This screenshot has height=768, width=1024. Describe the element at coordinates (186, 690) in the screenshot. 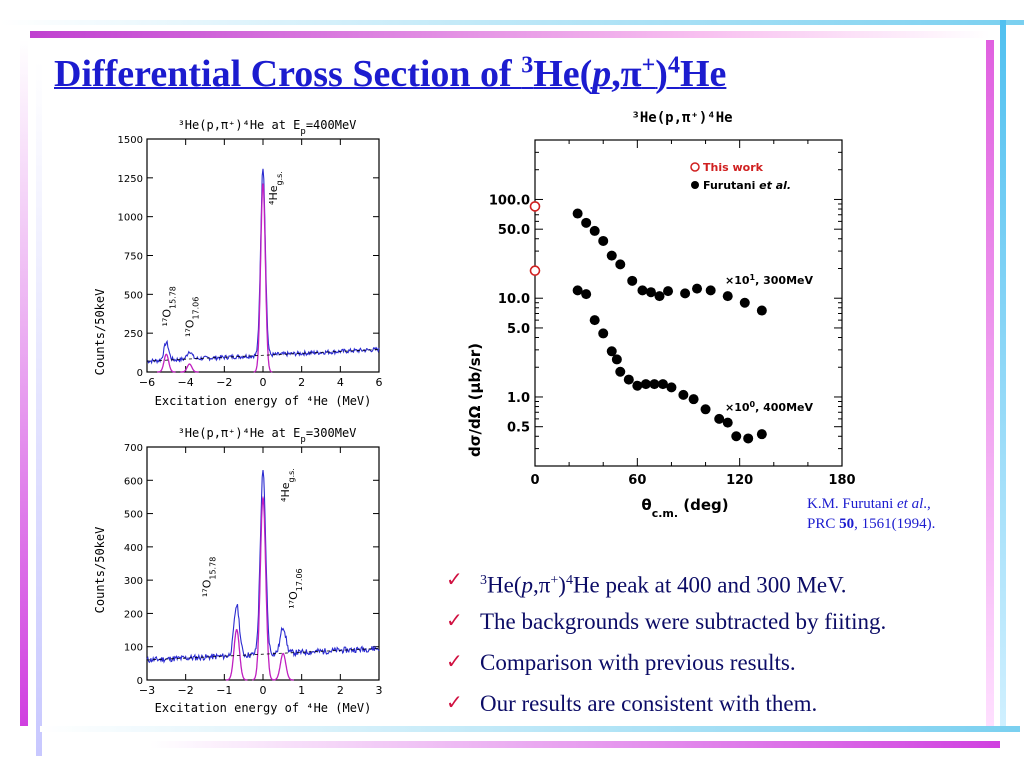

I see `x-tick-label: −2` at that location.